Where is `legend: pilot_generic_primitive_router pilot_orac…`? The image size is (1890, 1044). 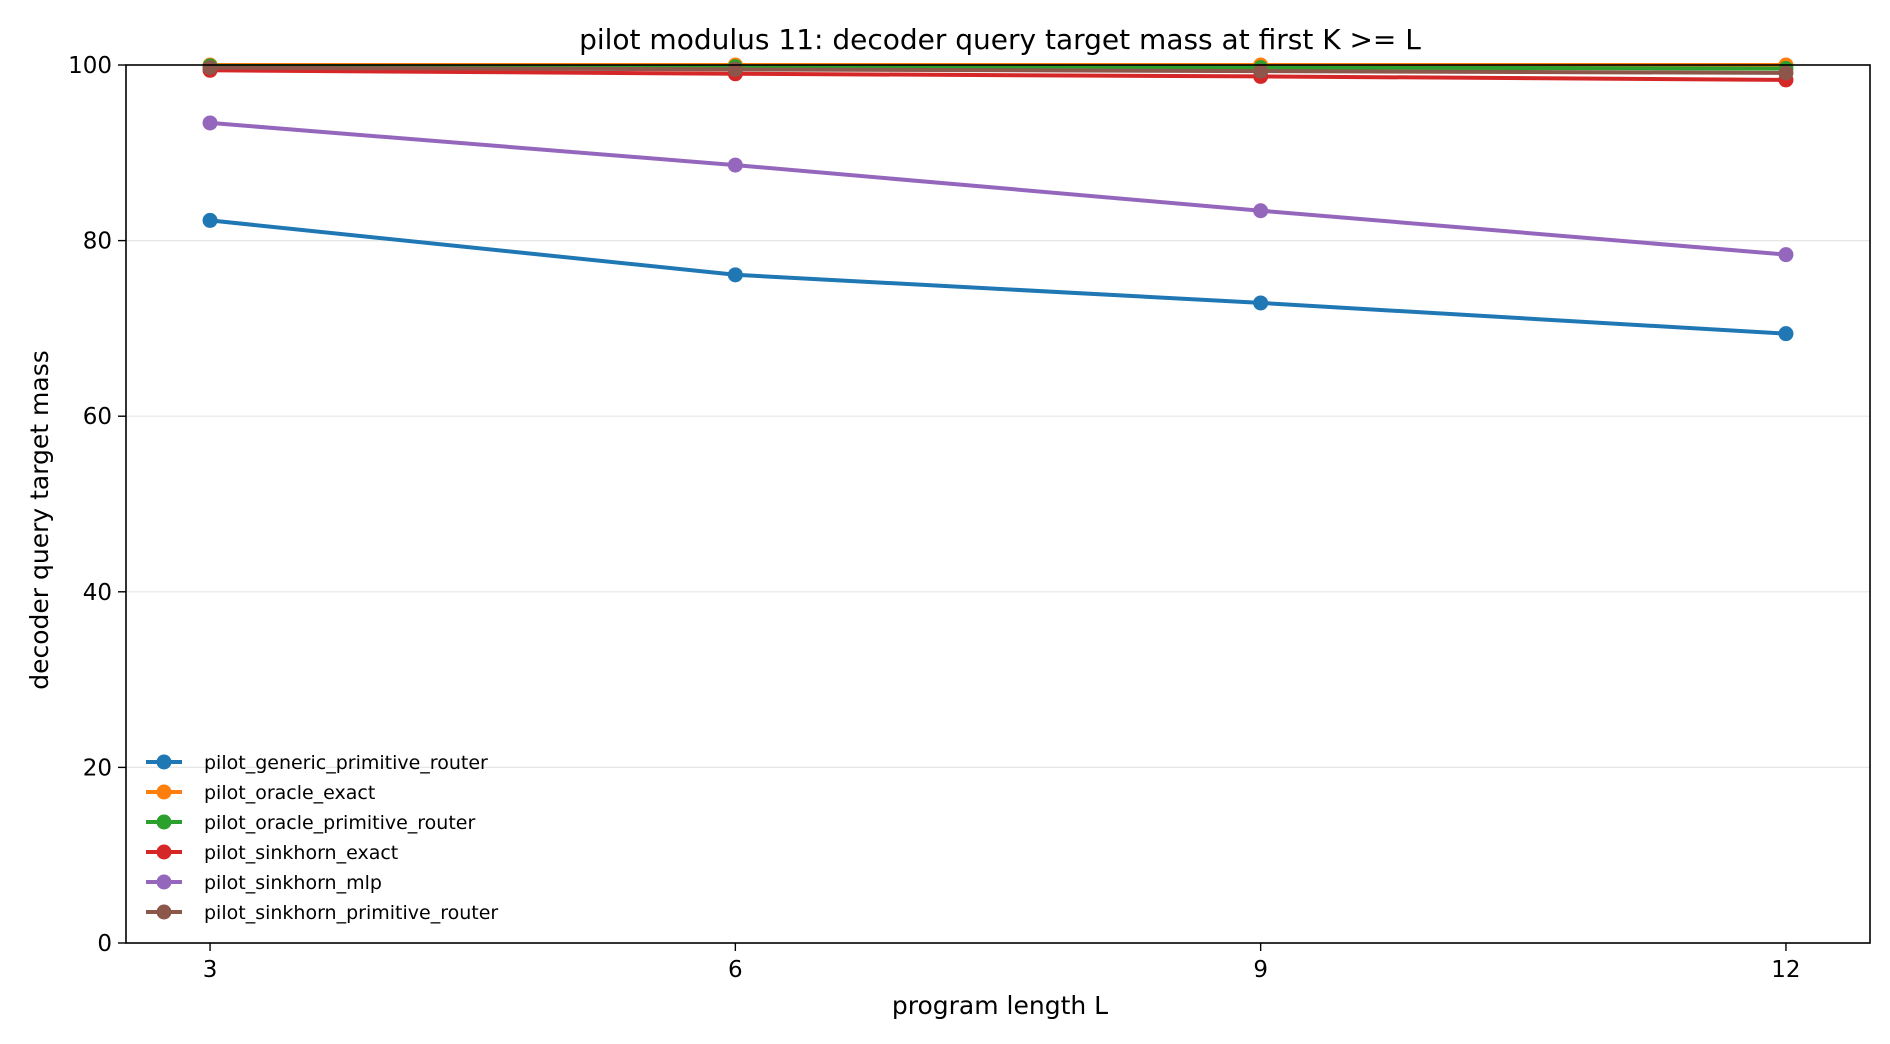 legend: pilot_generic_primitive_router pilot_orac… is located at coordinates (322, 838).